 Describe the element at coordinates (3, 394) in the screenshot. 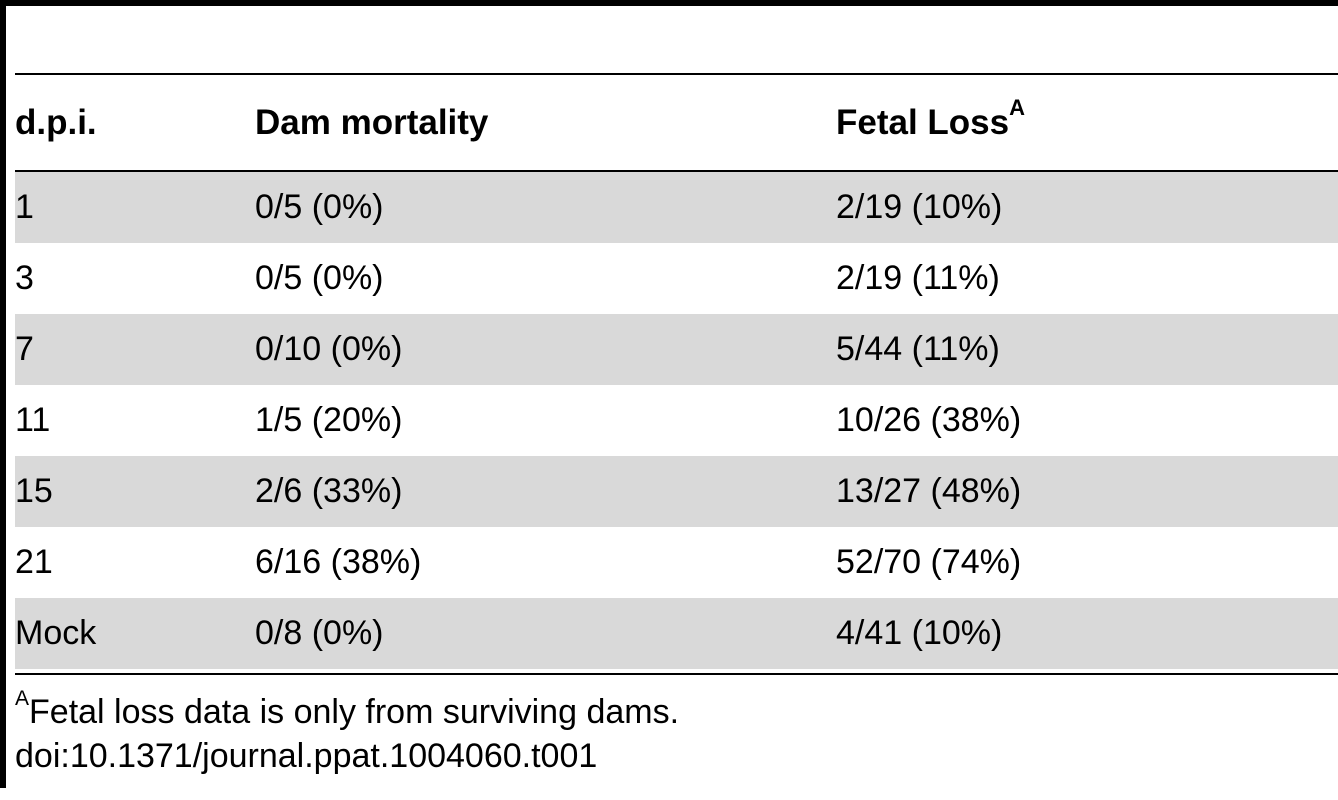

I see `page-left-rule` at that location.